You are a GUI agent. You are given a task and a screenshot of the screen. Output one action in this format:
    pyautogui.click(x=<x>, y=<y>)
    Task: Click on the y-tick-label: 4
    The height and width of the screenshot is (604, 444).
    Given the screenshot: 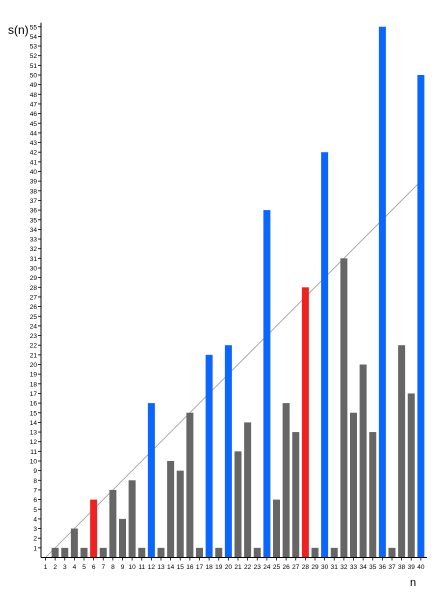 What is the action you would take?
    pyautogui.click(x=35, y=519)
    